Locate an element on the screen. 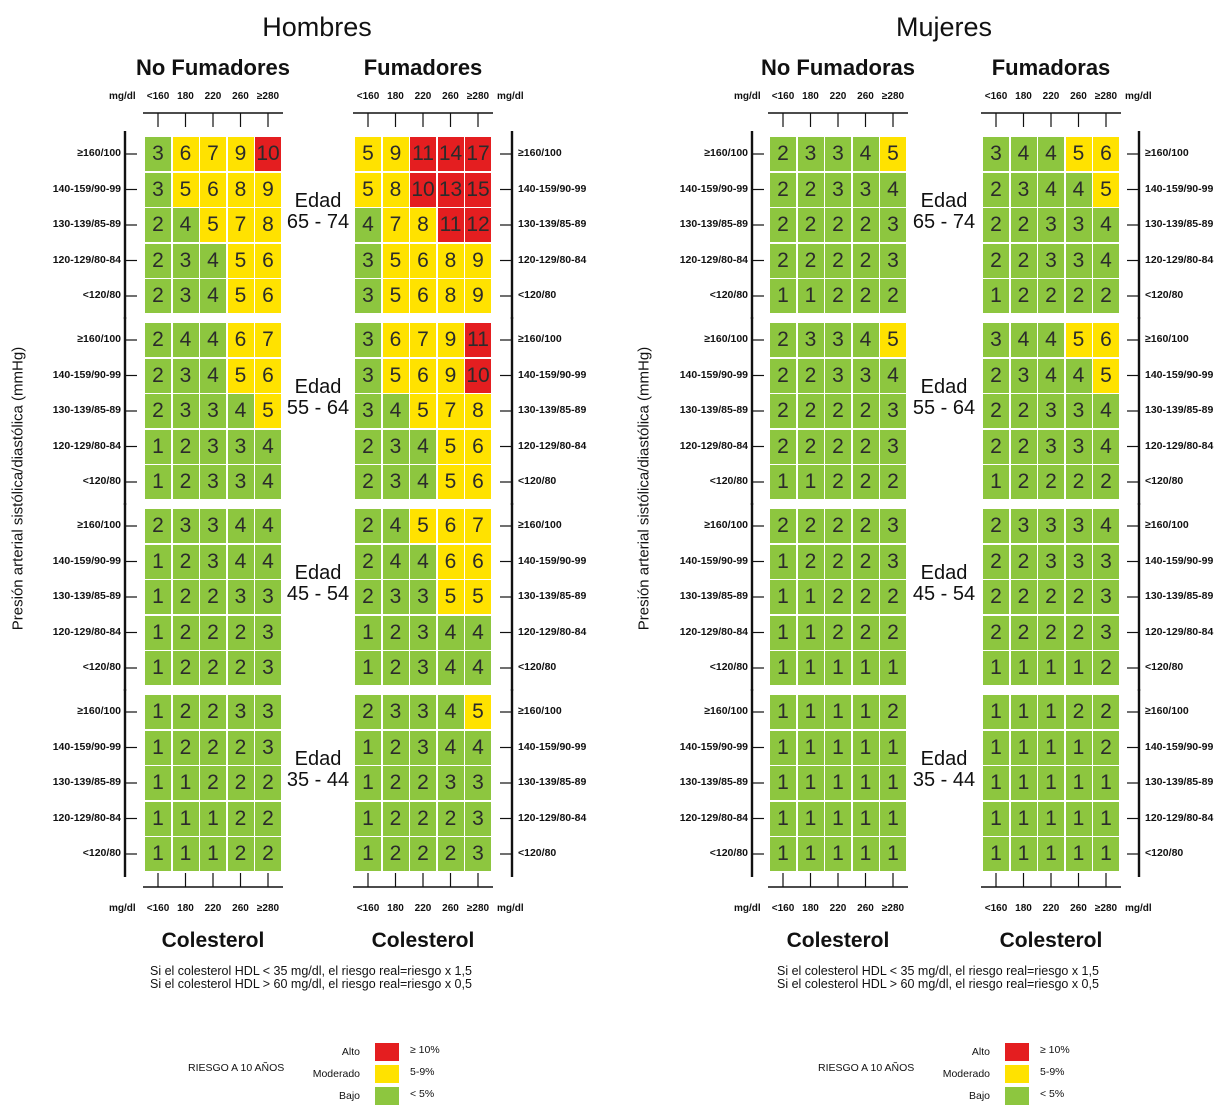 This screenshot has height=1113, width=1221. risk-cell: 8 is located at coordinates (240, 189).